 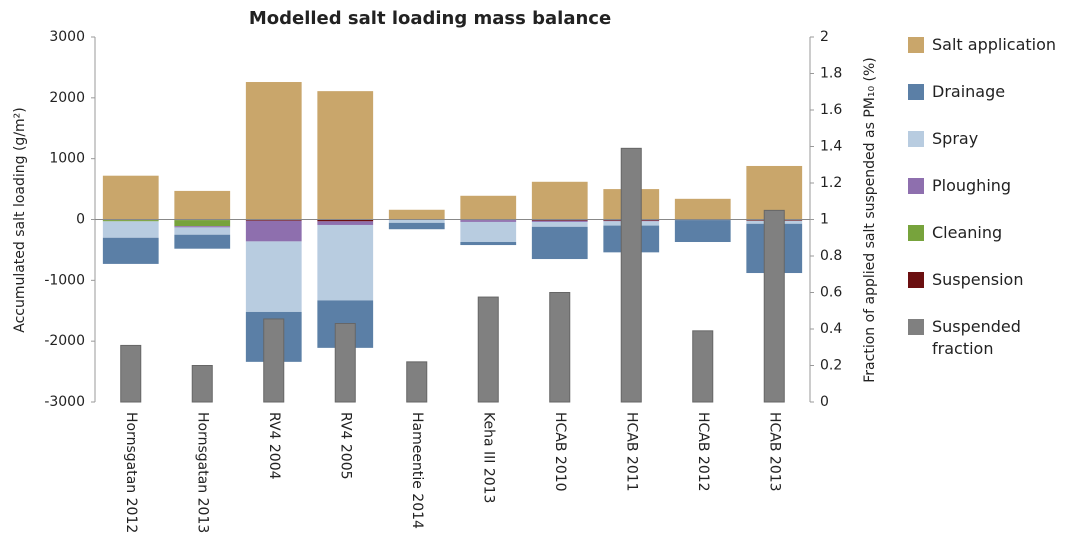 I want to click on x-tick-label: RV4 2004, so click(x=274, y=446).